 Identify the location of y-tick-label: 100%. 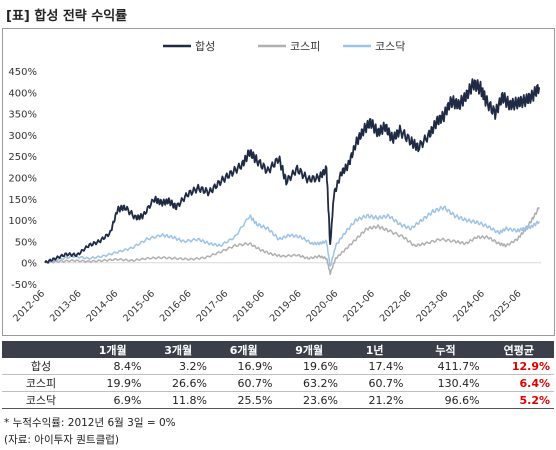
(22, 221).